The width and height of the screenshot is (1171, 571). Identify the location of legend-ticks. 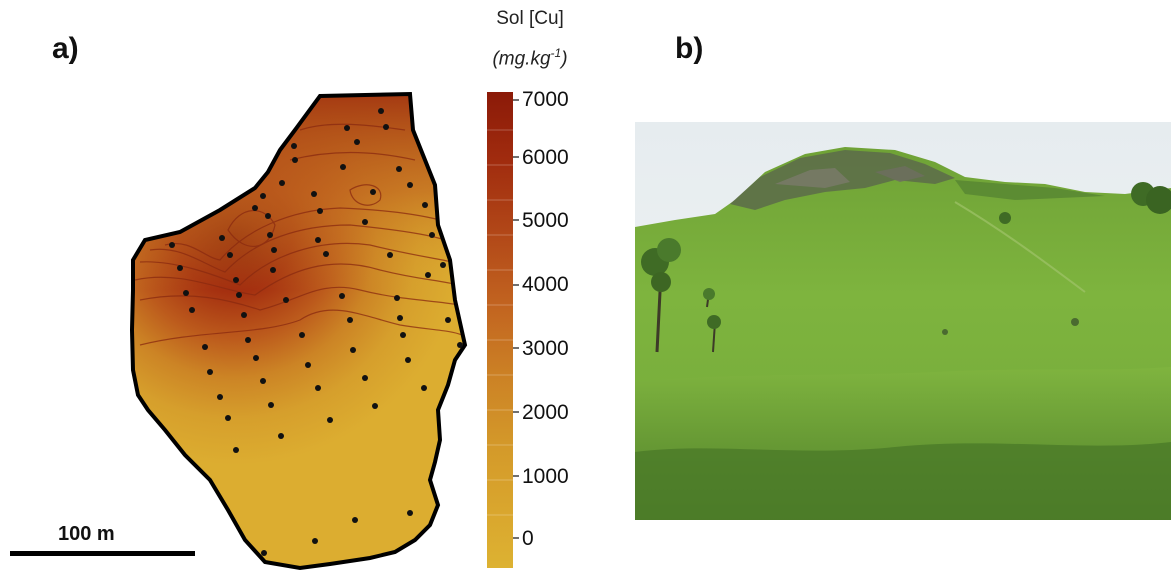
(516, 319).